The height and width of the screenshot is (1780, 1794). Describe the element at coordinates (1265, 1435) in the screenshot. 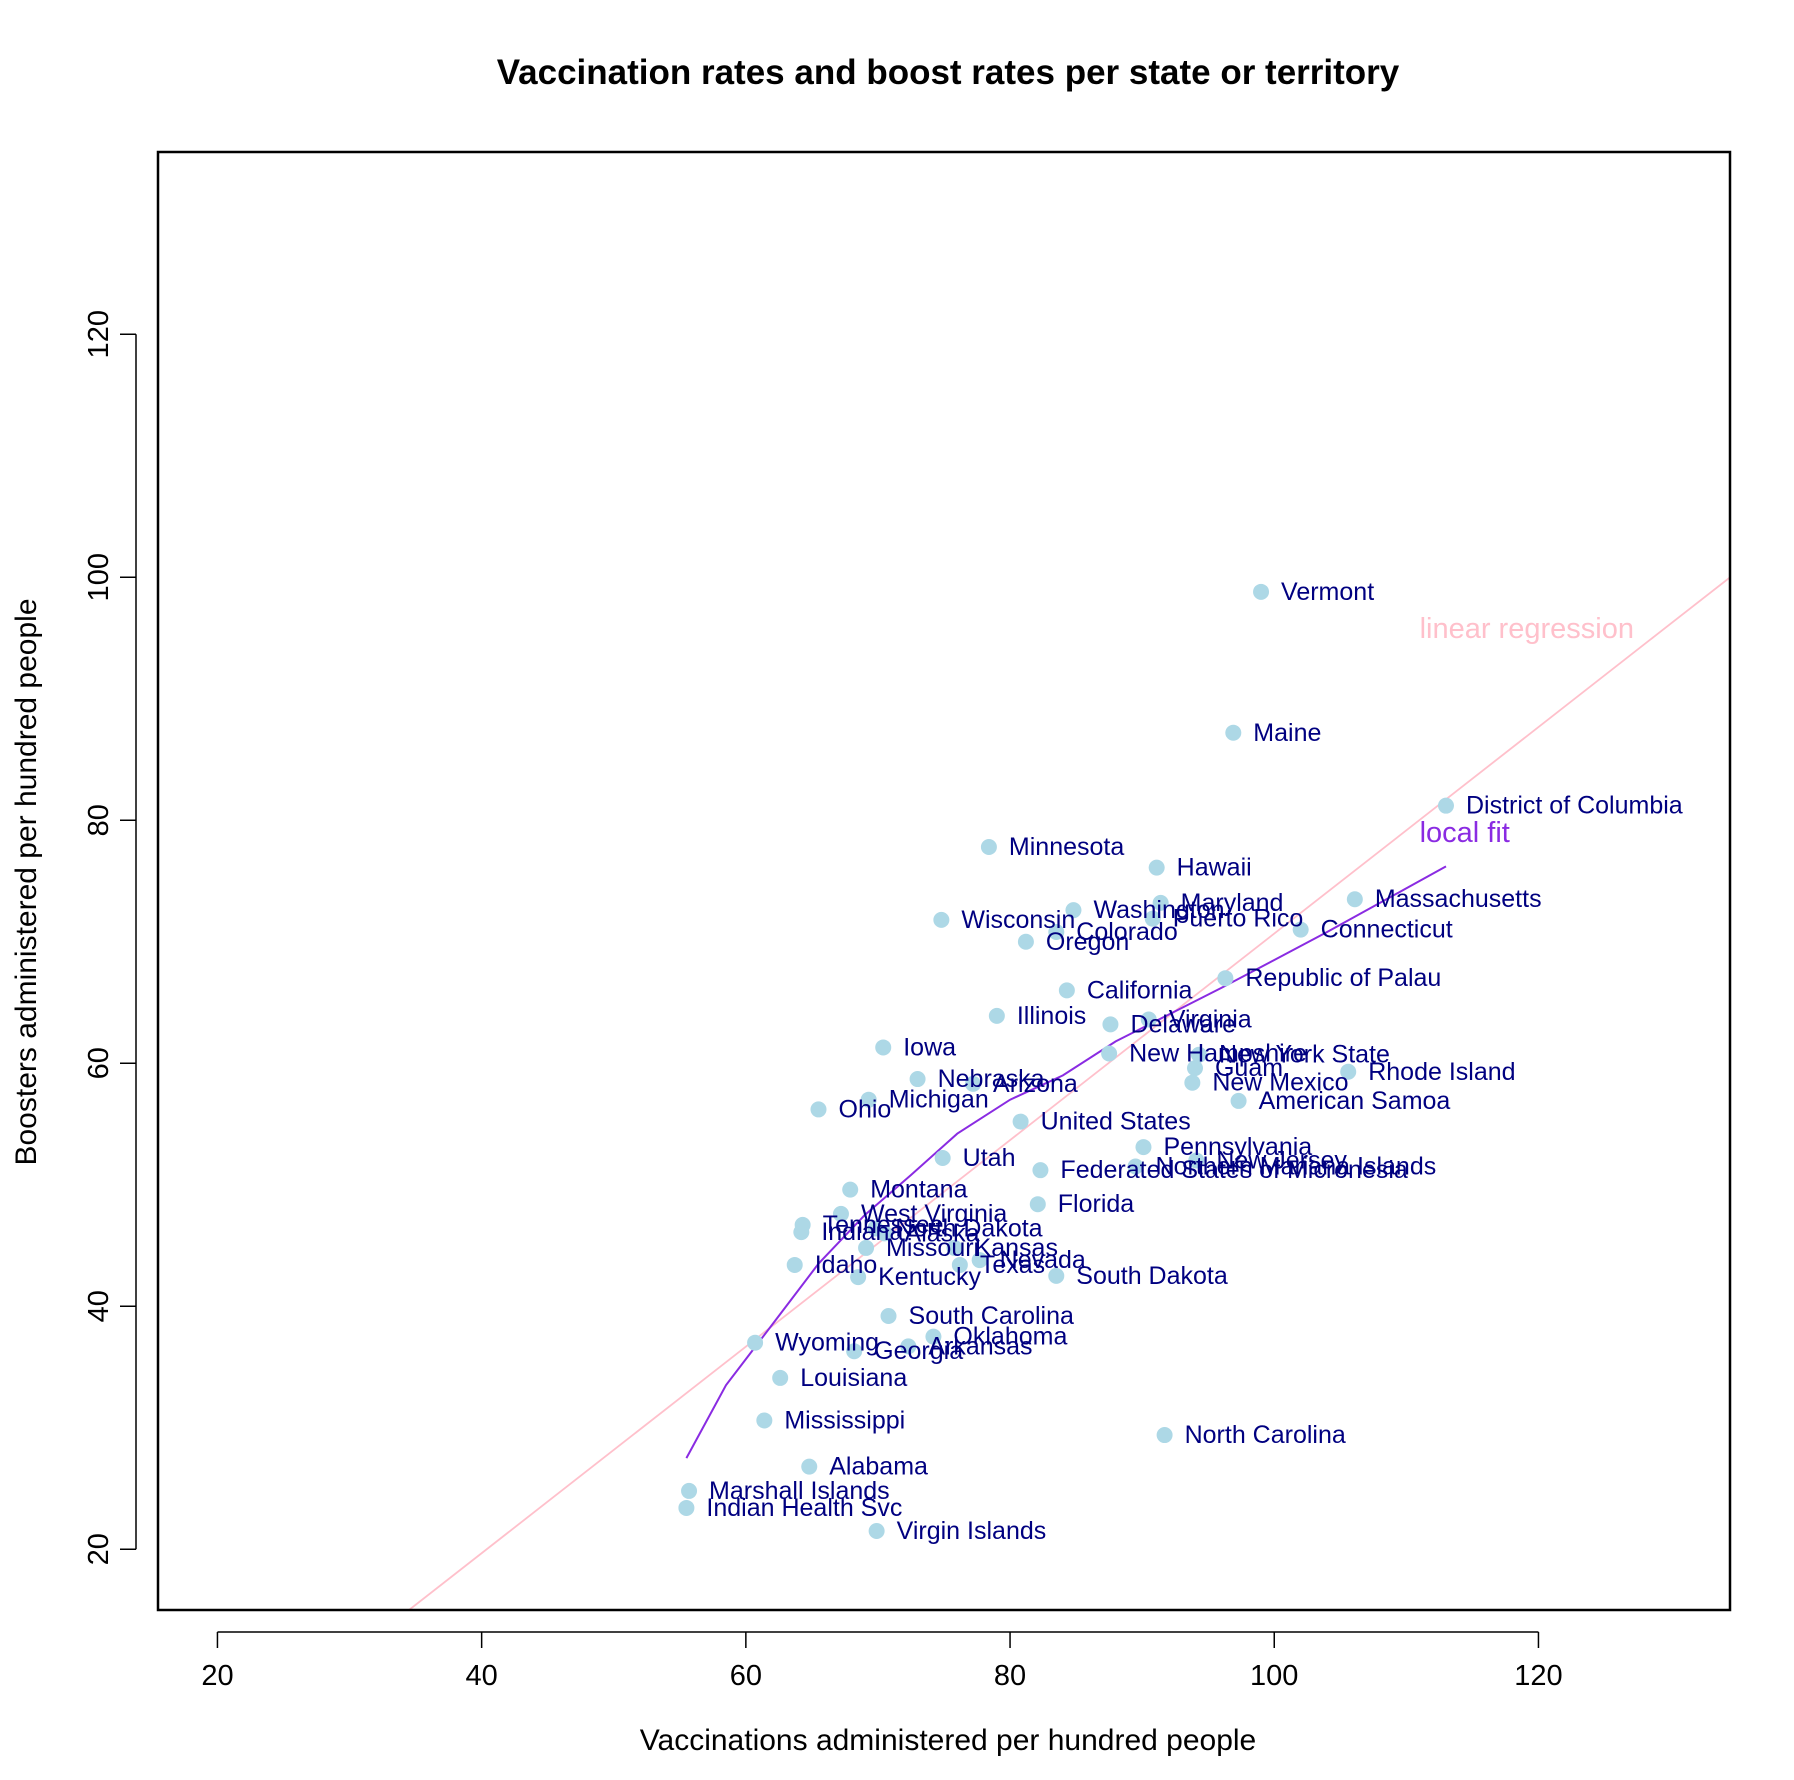

I see `point-label: North Carolina` at that location.